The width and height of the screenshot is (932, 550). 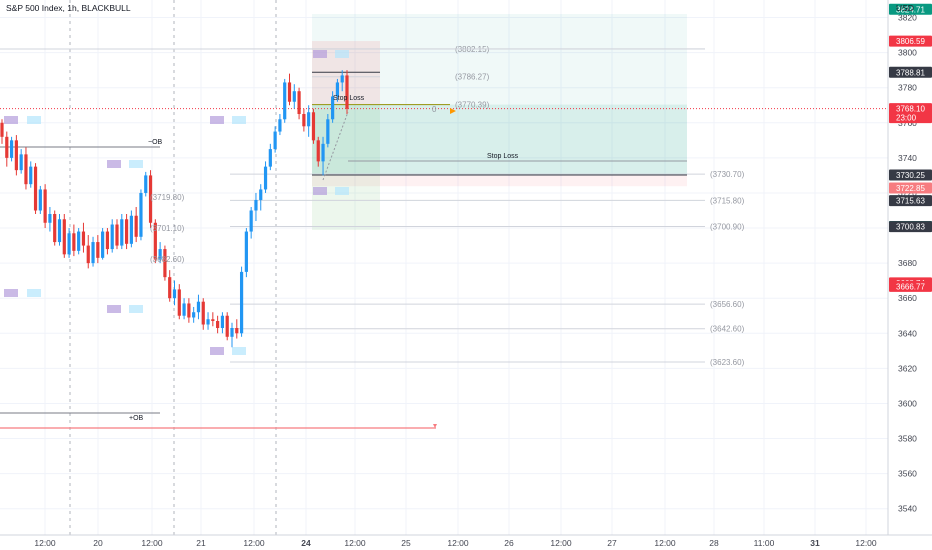 I want to click on minus-ob-label: −OB, so click(x=155, y=142).